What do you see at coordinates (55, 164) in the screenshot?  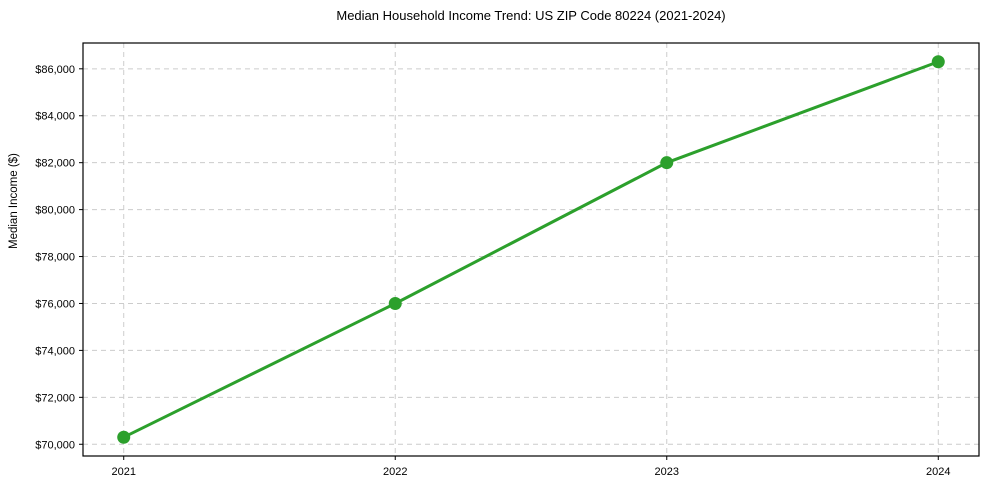 I see `y-tick-label: $82,000` at bounding box center [55, 164].